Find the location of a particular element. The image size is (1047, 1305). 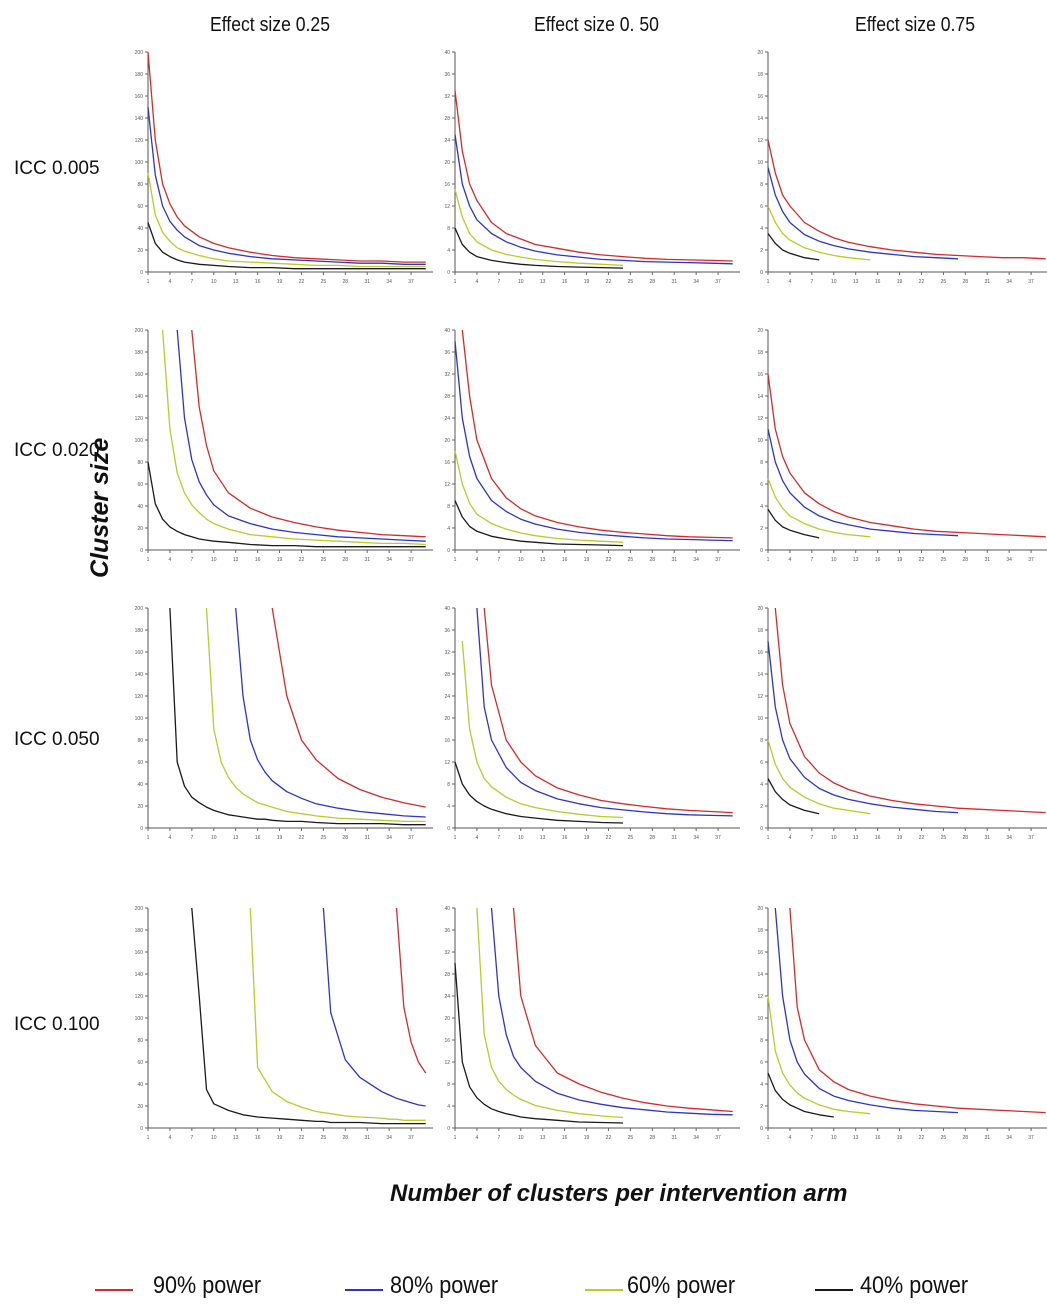

x-tick-label: 25 is located at coordinates (631, 560).